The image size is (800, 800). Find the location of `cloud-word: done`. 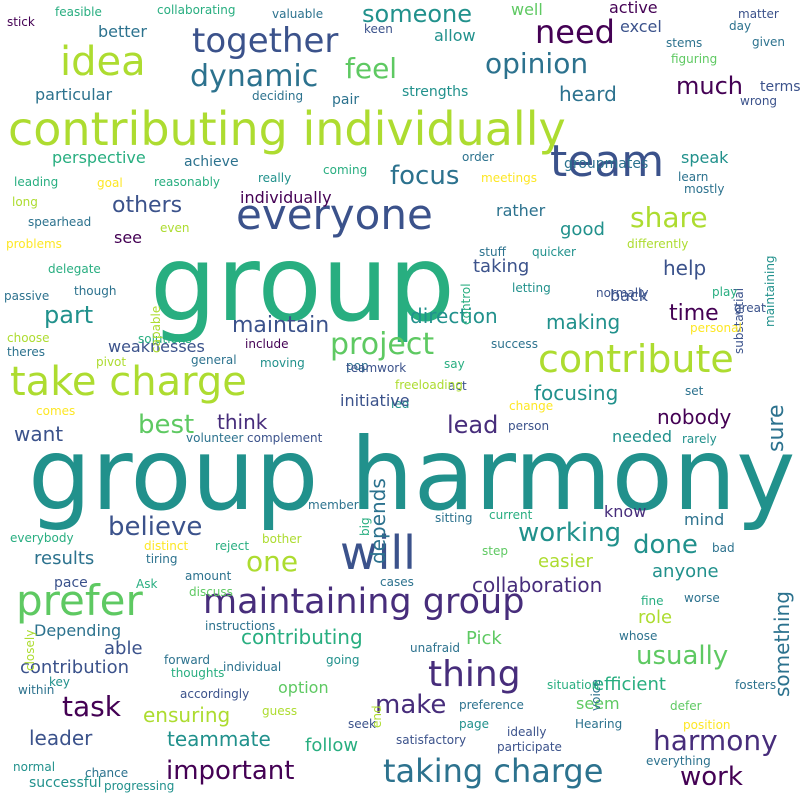

cloud-word: done is located at coordinates (665, 545).